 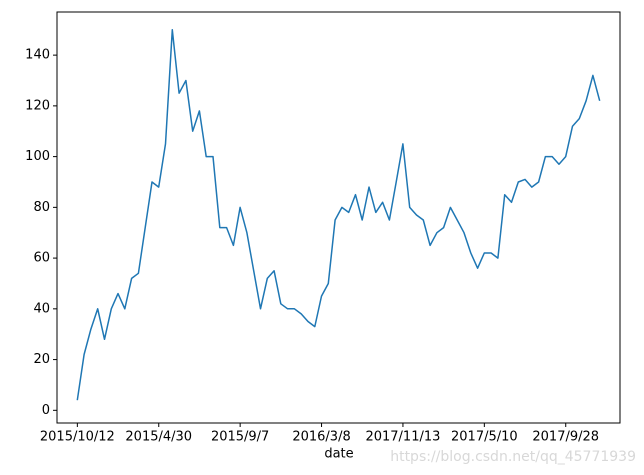 I want to click on y-tick-label: 20, so click(x=41, y=359).